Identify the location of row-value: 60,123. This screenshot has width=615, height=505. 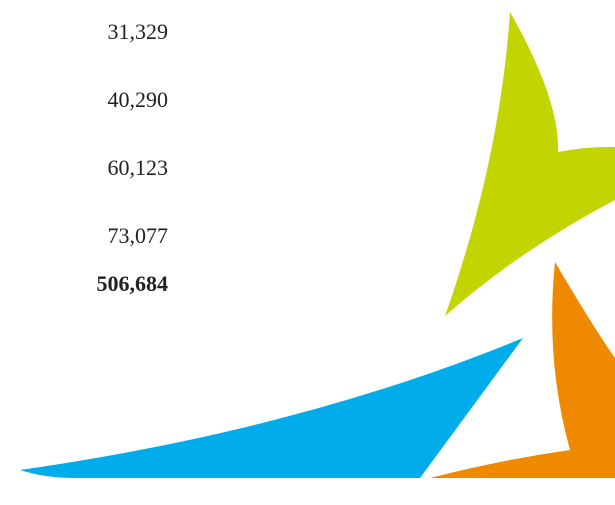
(138, 167).